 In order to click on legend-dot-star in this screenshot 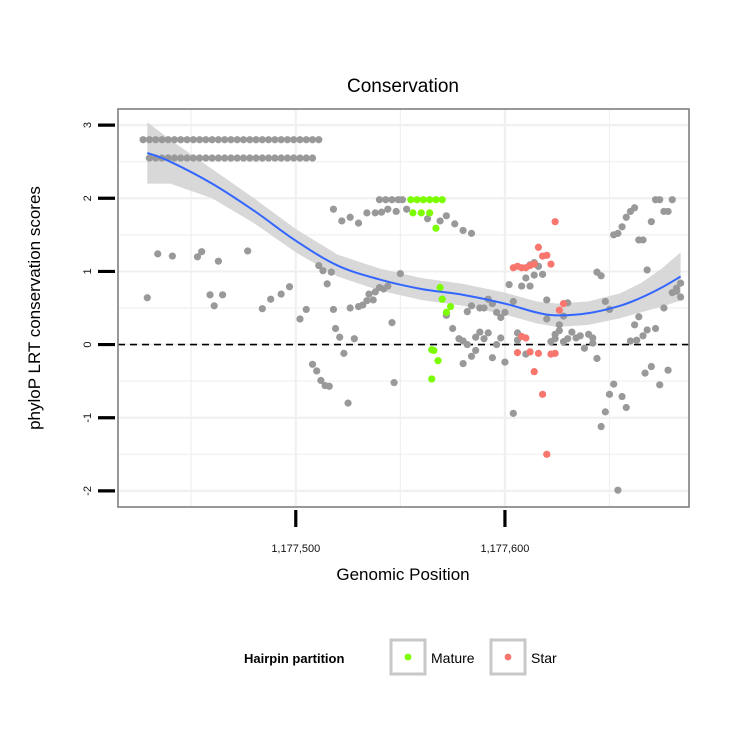, I will do `click(508, 657)`.